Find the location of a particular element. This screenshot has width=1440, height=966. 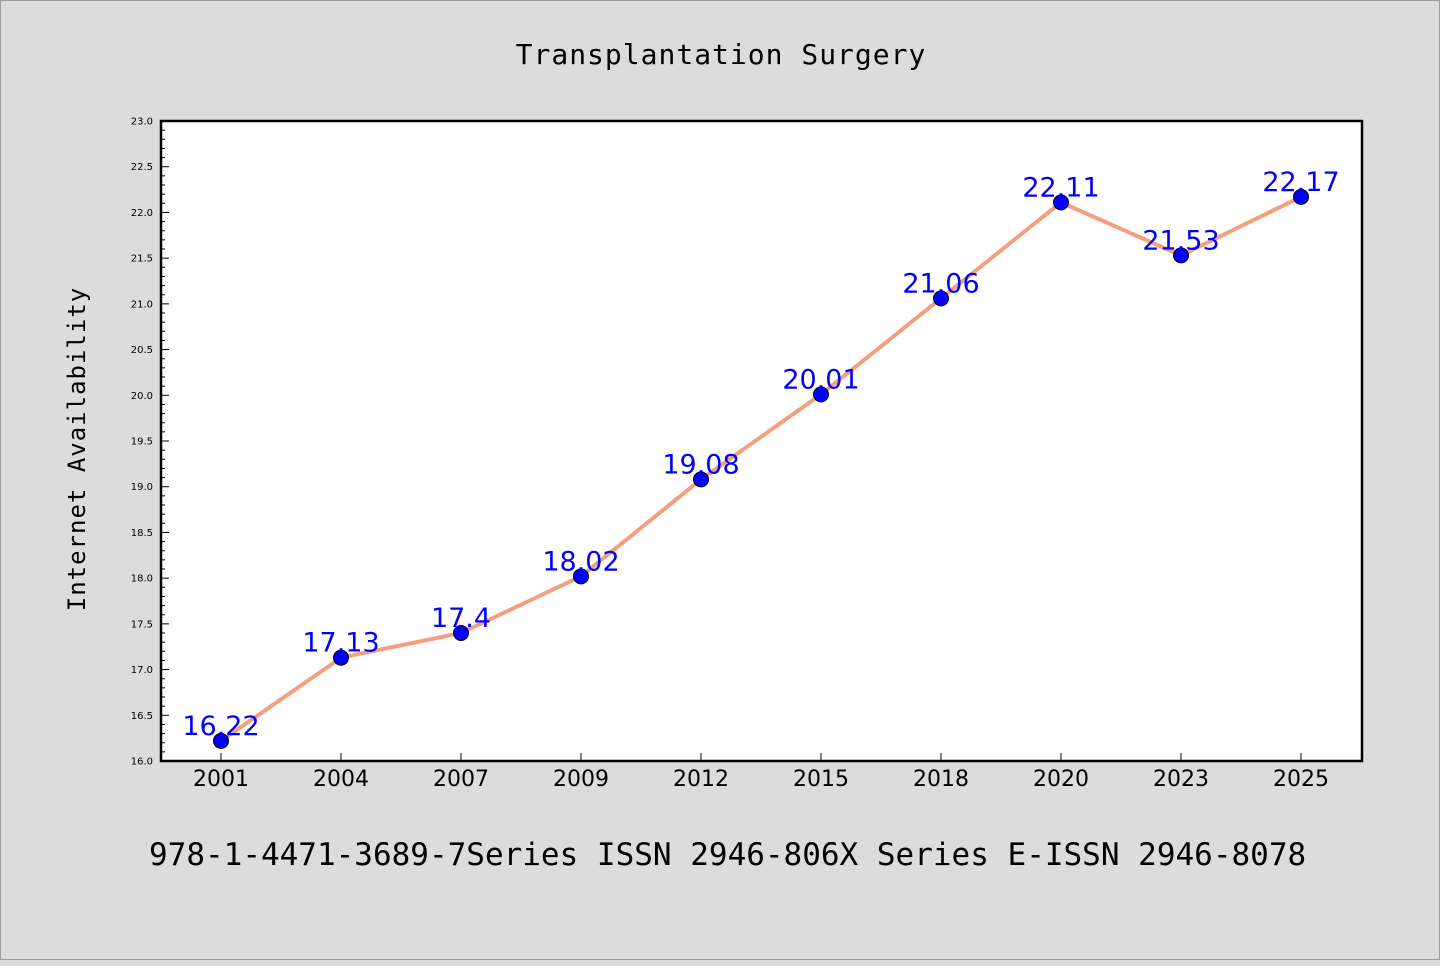

data-label: 22.11 is located at coordinates (1060, 187).